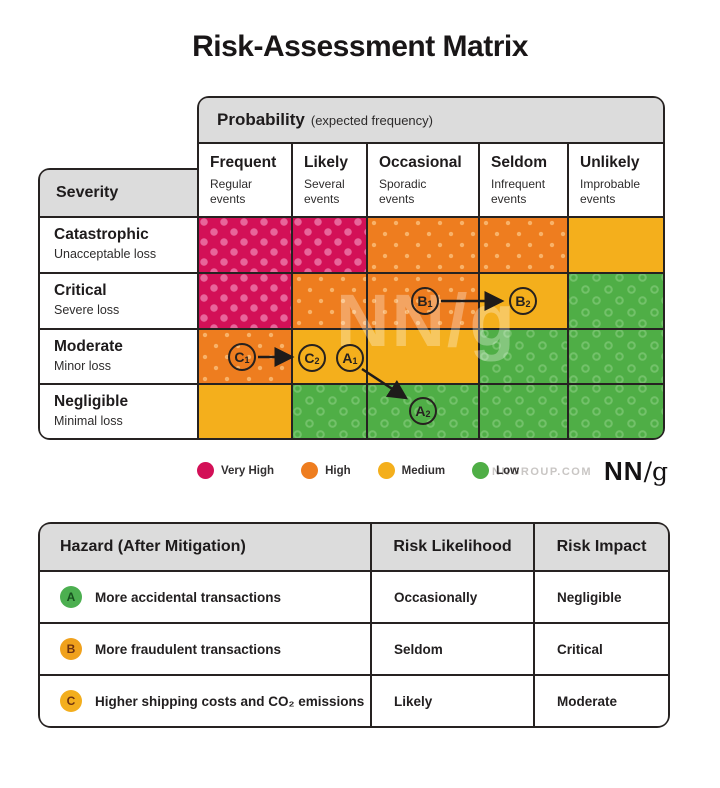  What do you see at coordinates (118, 411) in the screenshot?
I see `severity-row-negligible: Negligible Minimal loss` at bounding box center [118, 411].